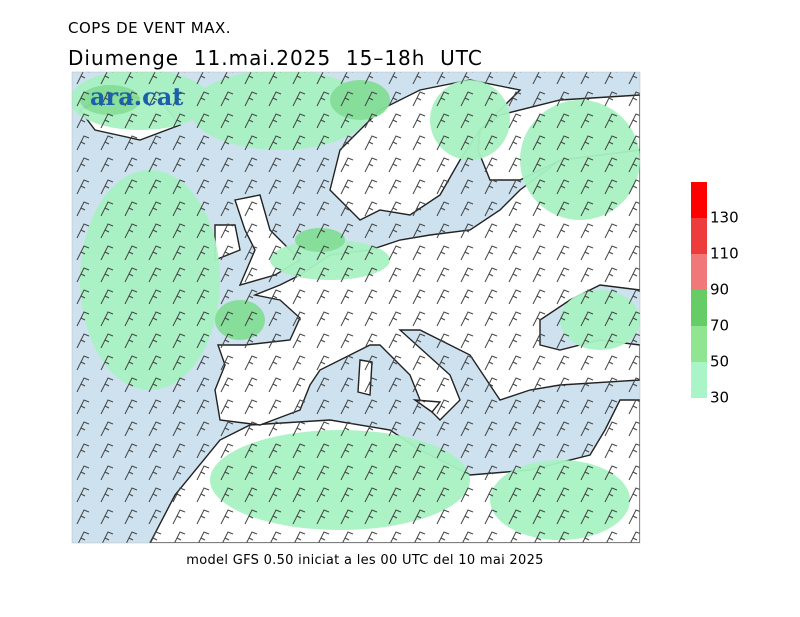 The height and width of the screenshot is (617, 800). What do you see at coordinates (136, 96) in the screenshot?
I see `logo: ara.cat` at bounding box center [136, 96].